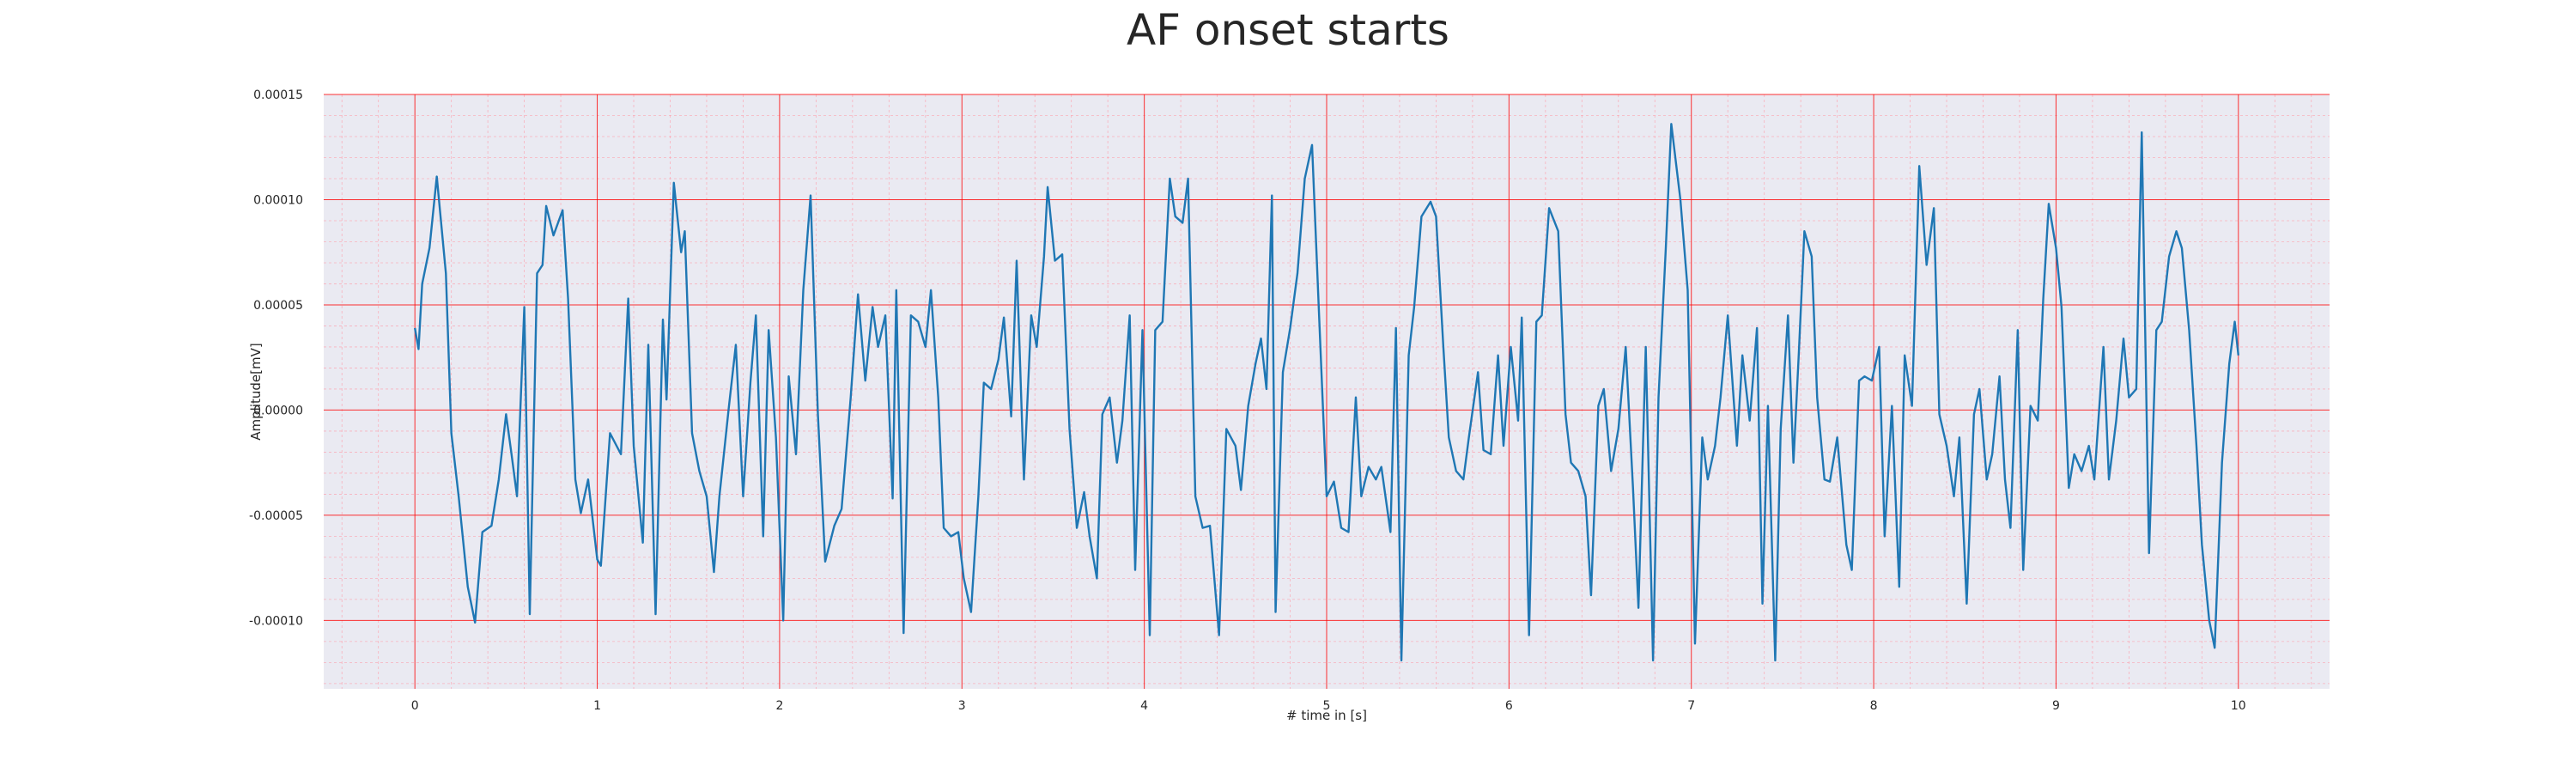 Image resolution: width=2576 pixels, height=773 pixels. I want to click on x-tick-label: 3, so click(962, 706).